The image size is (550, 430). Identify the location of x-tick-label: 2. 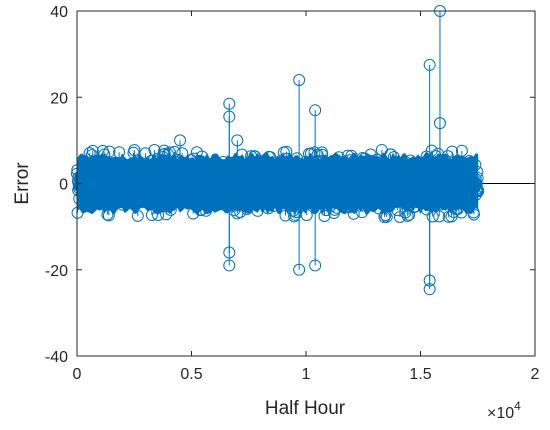
(535, 374).